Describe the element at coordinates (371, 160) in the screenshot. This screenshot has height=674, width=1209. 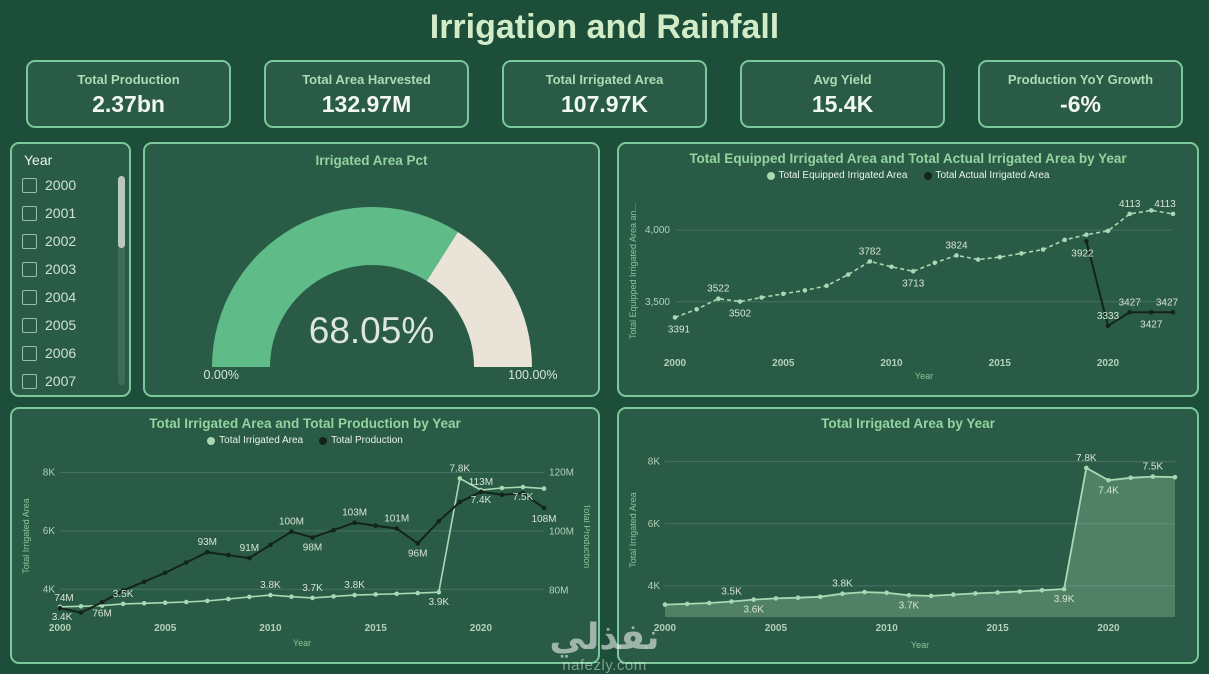
I see `gauge-title: Irrigated Area Pct` at that location.